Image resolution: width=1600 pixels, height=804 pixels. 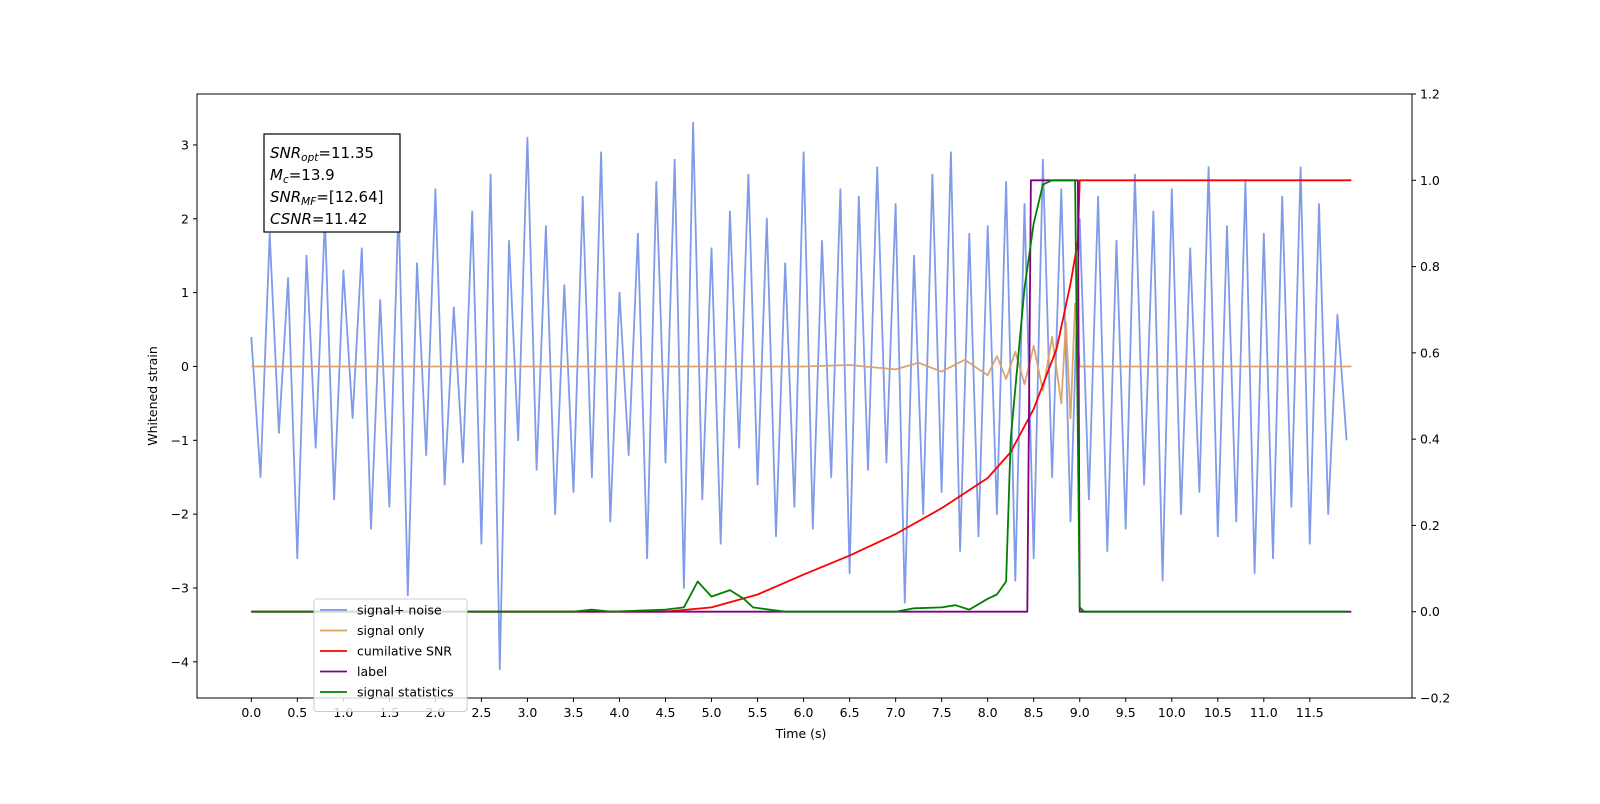 What do you see at coordinates (804, 712) in the screenshot?
I see `x-tick-label: 6.0` at bounding box center [804, 712].